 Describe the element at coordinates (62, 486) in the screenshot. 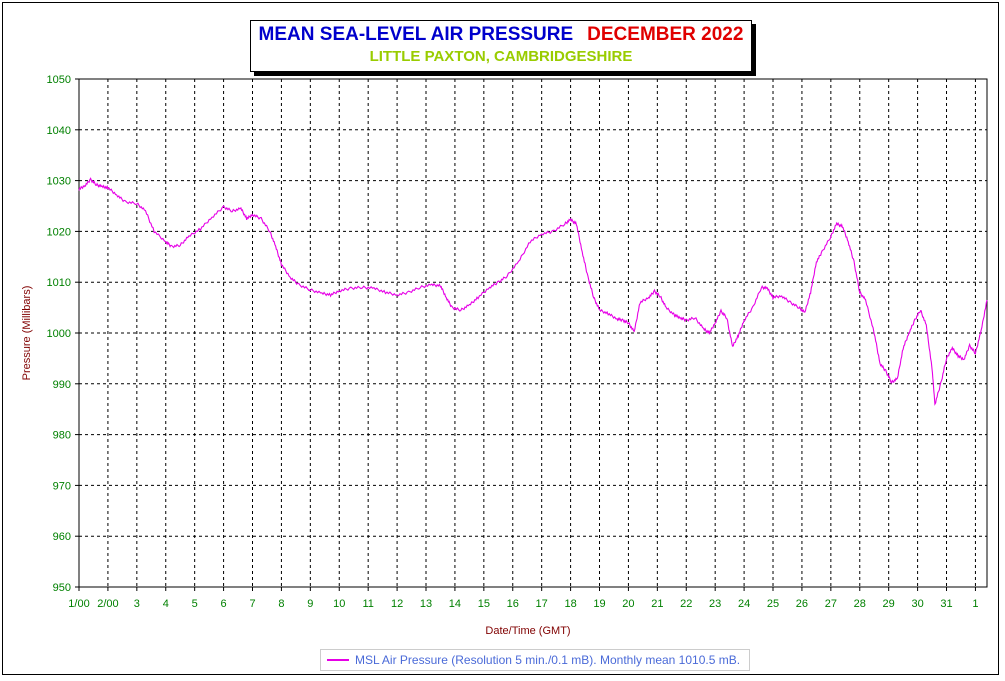

I see `y-tick-label: 970` at that location.